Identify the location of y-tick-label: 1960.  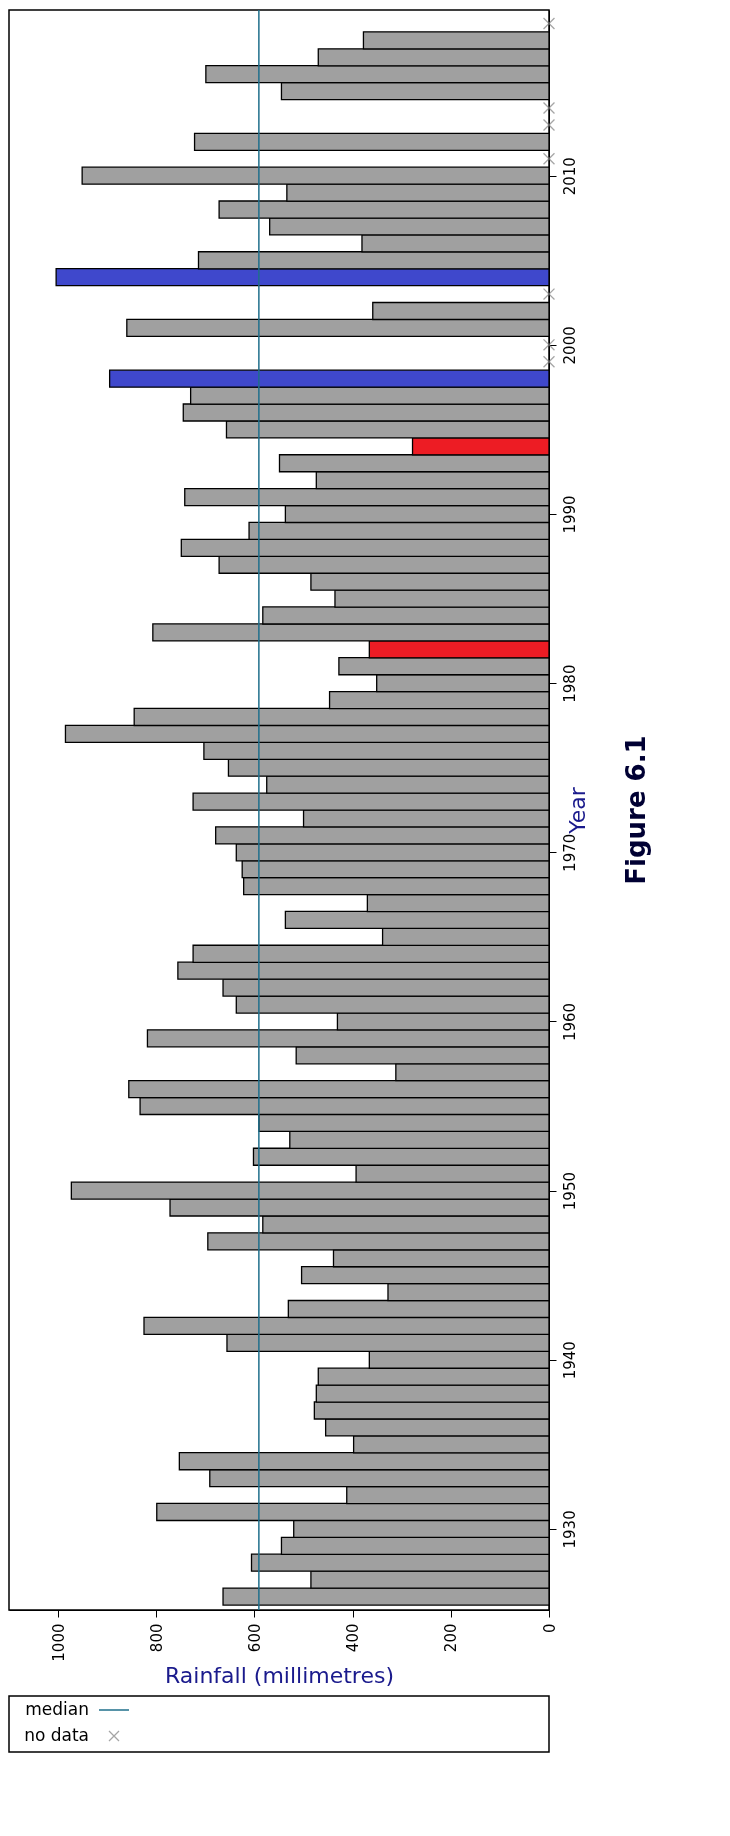
(569, 1022).